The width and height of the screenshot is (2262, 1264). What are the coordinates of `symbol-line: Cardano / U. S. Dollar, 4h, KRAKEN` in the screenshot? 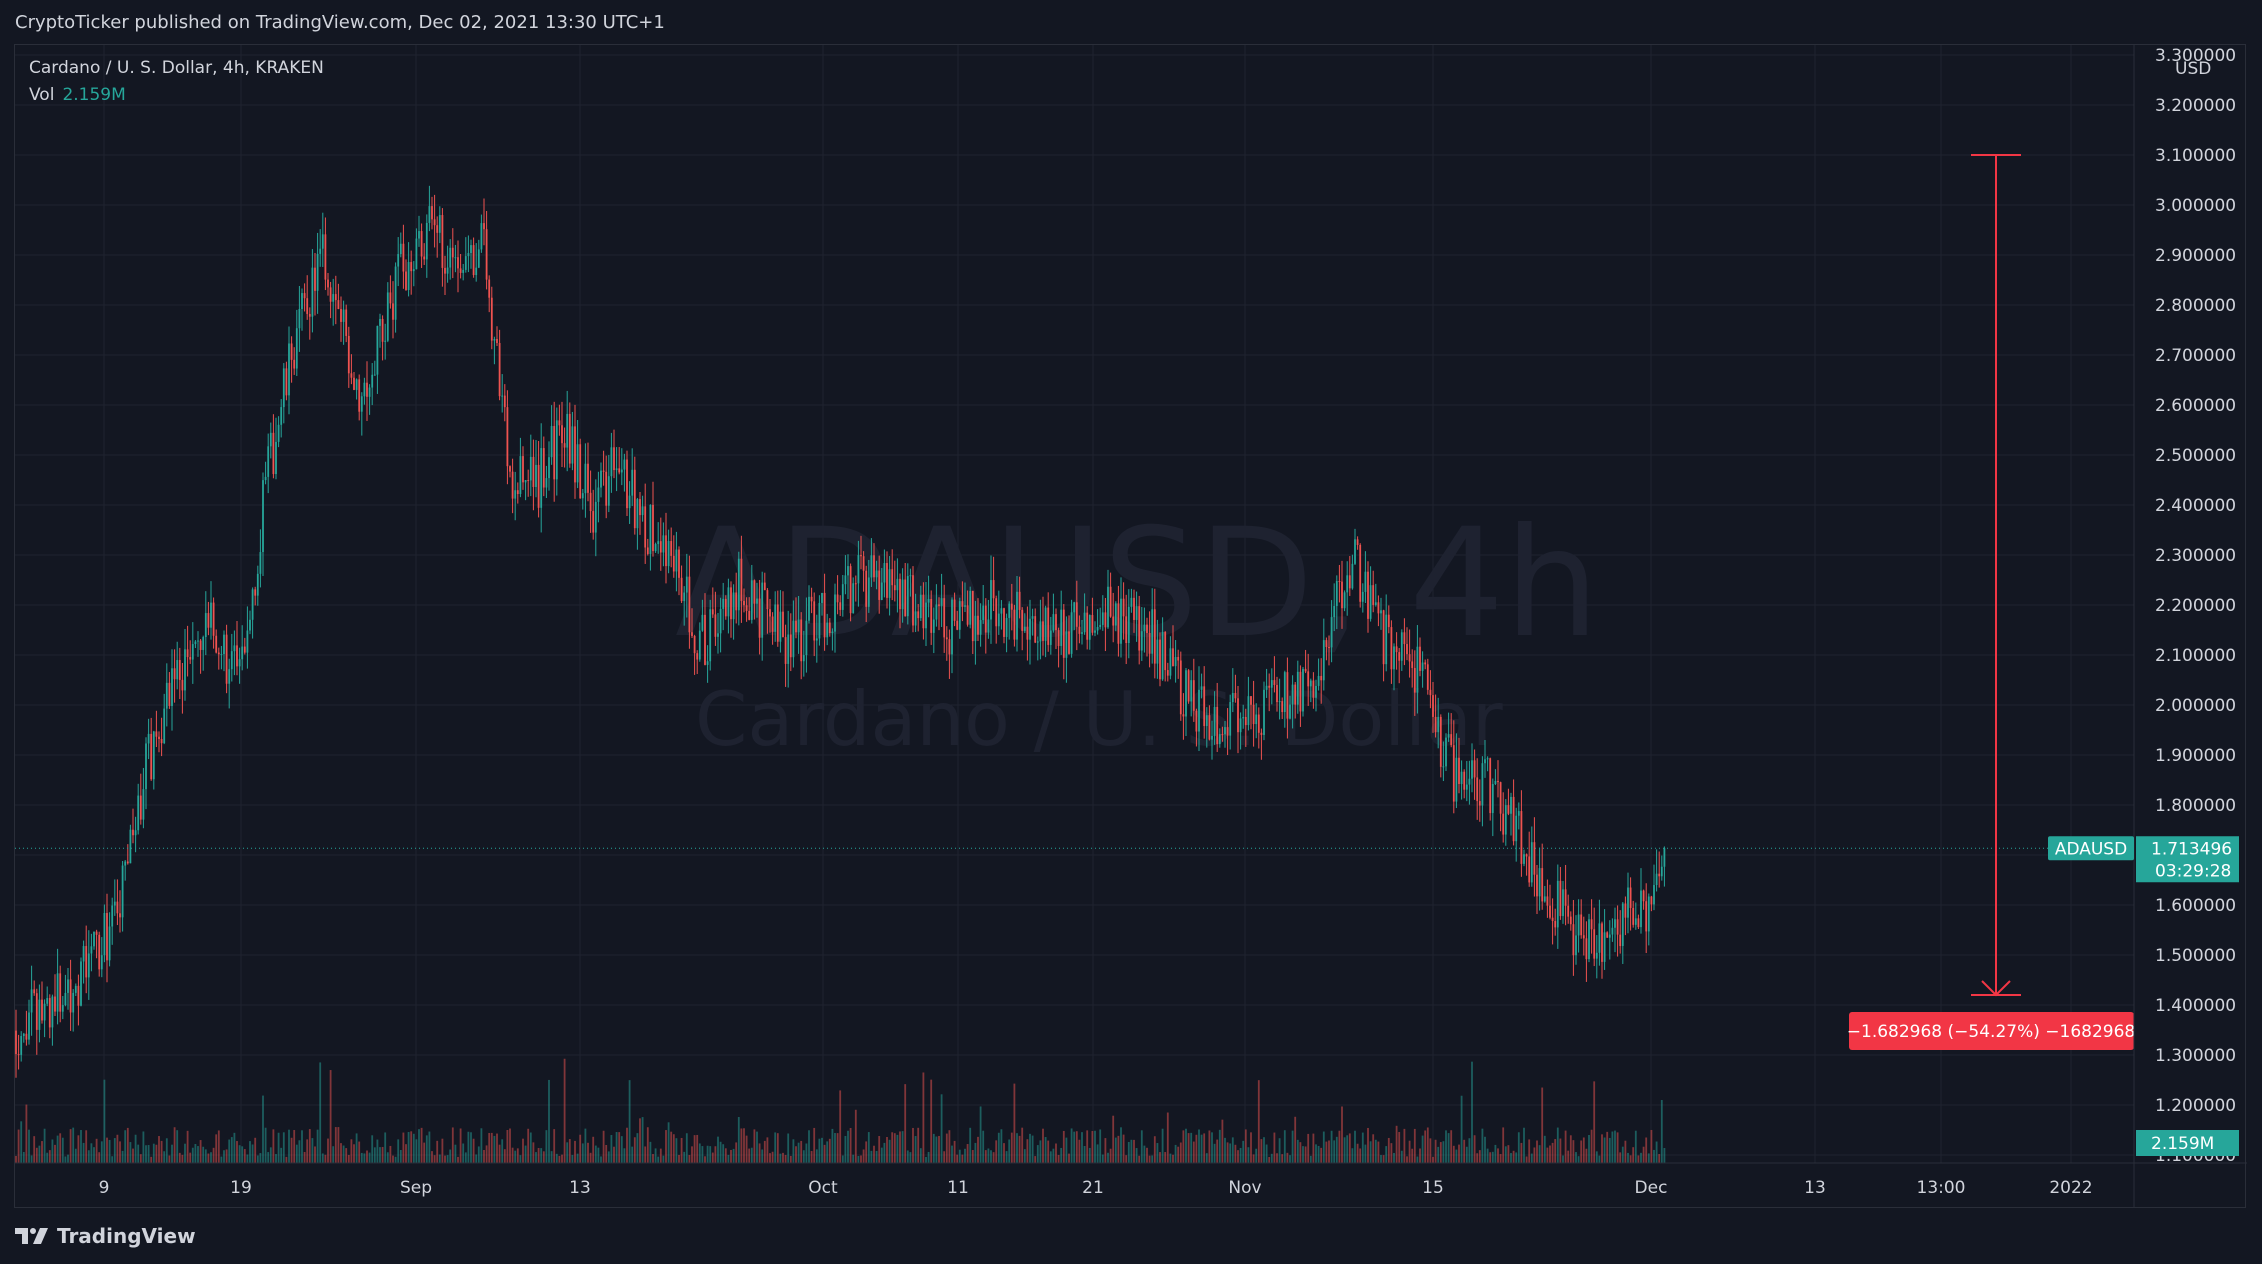 It's located at (176, 68).